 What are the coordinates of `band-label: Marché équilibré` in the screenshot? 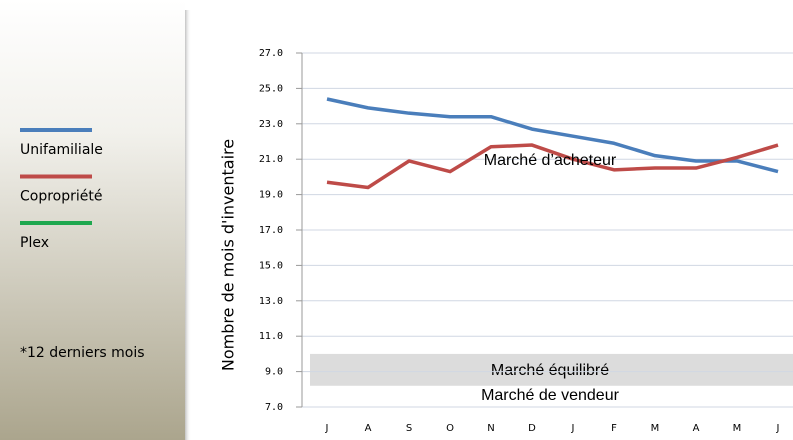 It's located at (550, 370).